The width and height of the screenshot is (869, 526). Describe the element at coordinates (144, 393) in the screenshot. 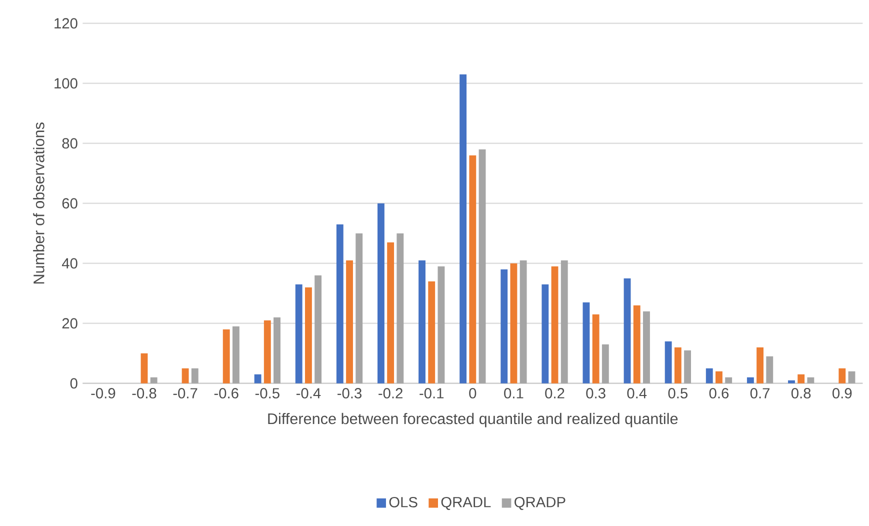

I see `x-tick-label: -0.8` at that location.